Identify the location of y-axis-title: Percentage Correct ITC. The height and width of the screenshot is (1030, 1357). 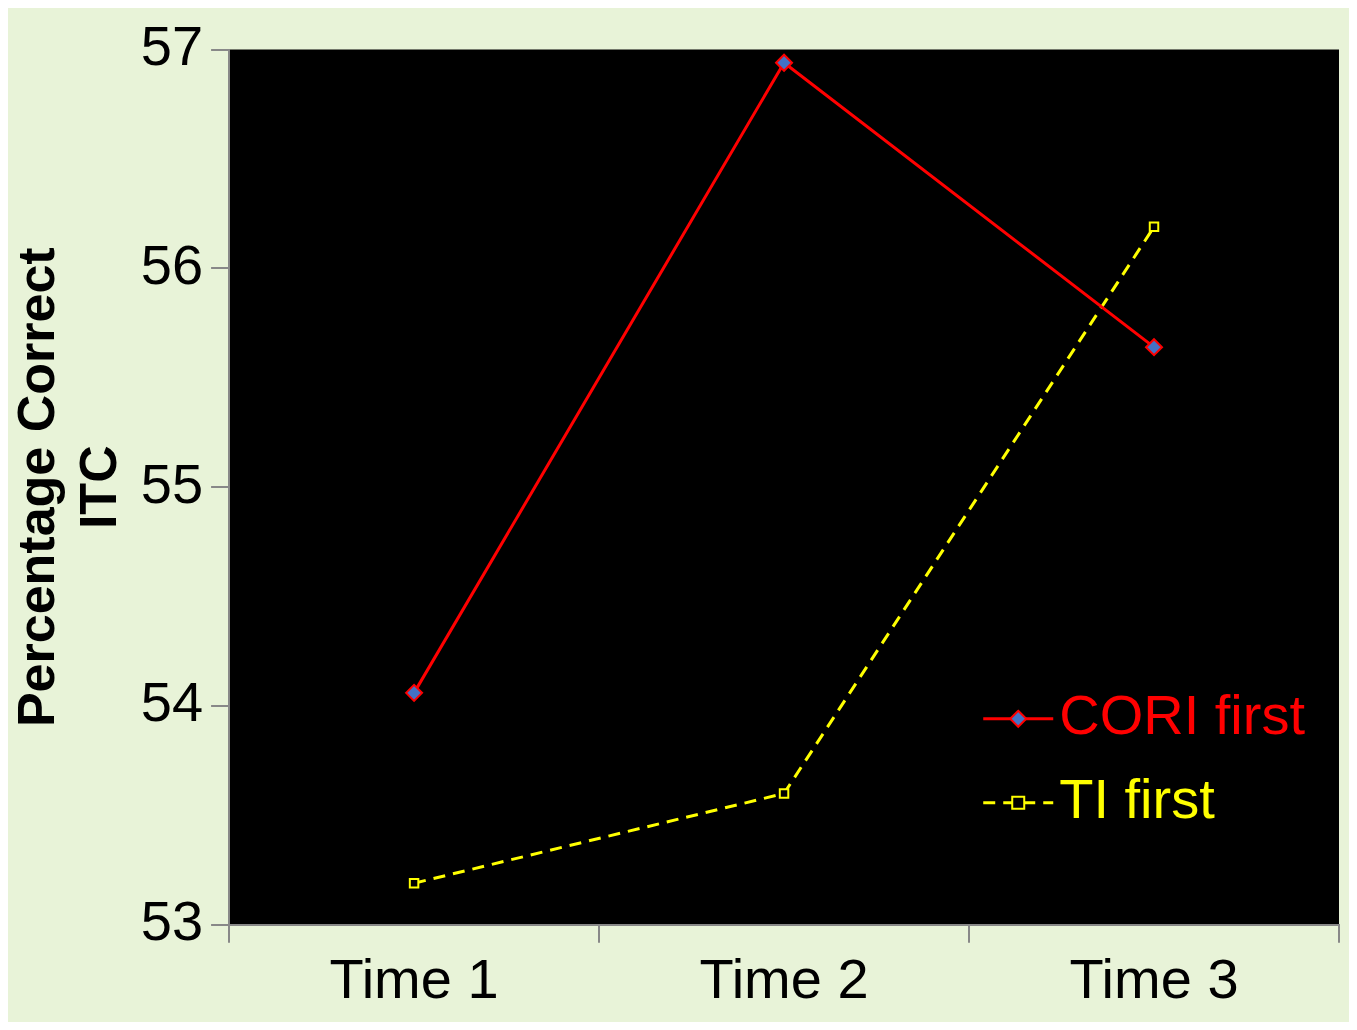
(66, 487).